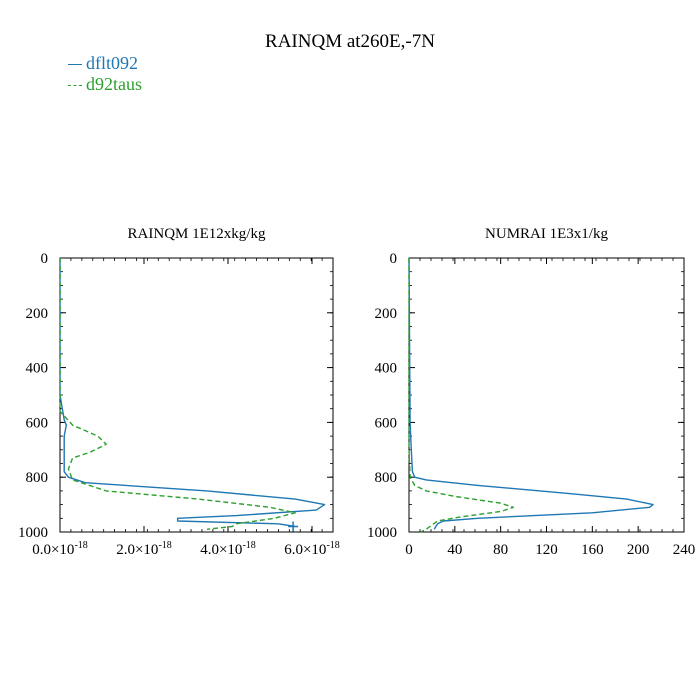 This screenshot has height=700, width=700. Describe the element at coordinates (197, 234) in the screenshot. I see `panel-title: RAINQM 1E12xkg/kg` at that location.